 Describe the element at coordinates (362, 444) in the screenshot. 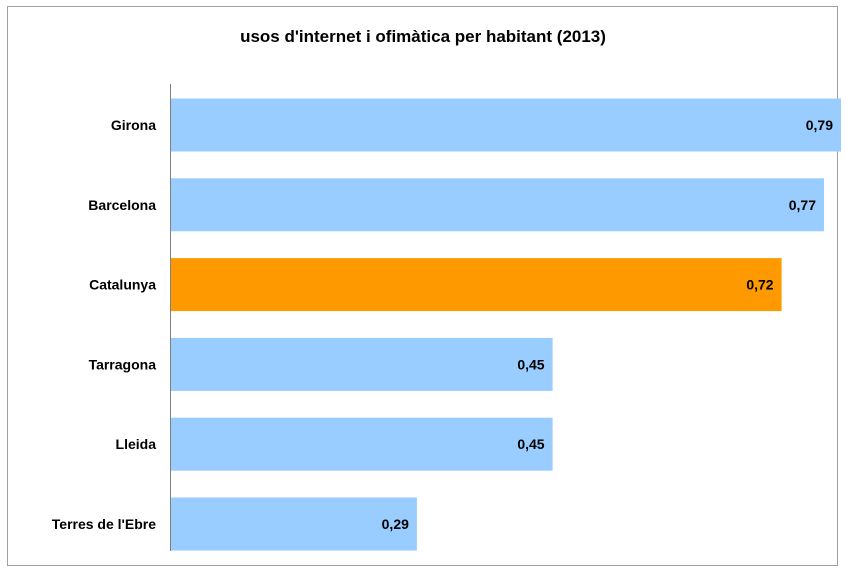

I see `bar-lleida` at that location.